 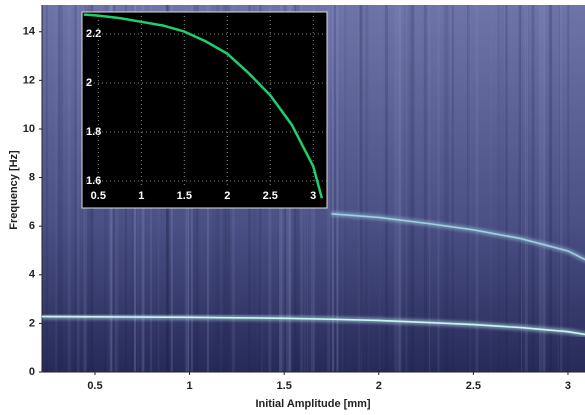 I want to click on y-tick-label: 1.8, so click(x=93, y=132).